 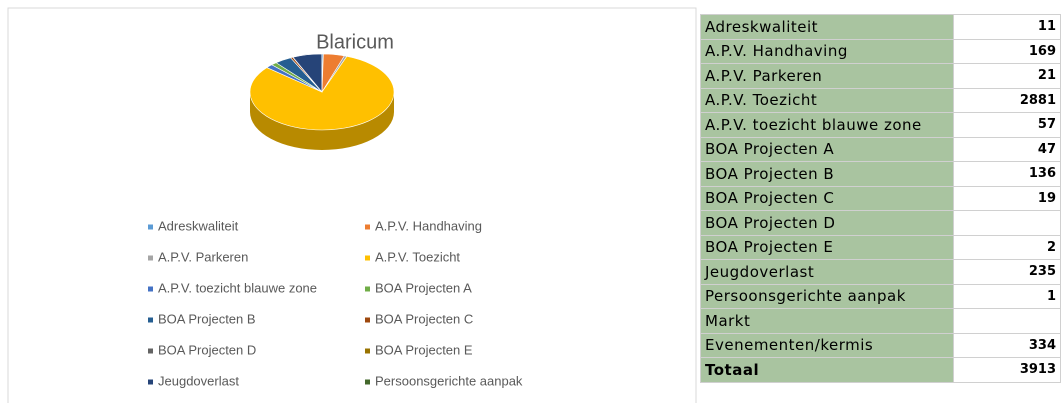 What do you see at coordinates (1007, 247) in the screenshot?
I see `value-cell: 2` at bounding box center [1007, 247].